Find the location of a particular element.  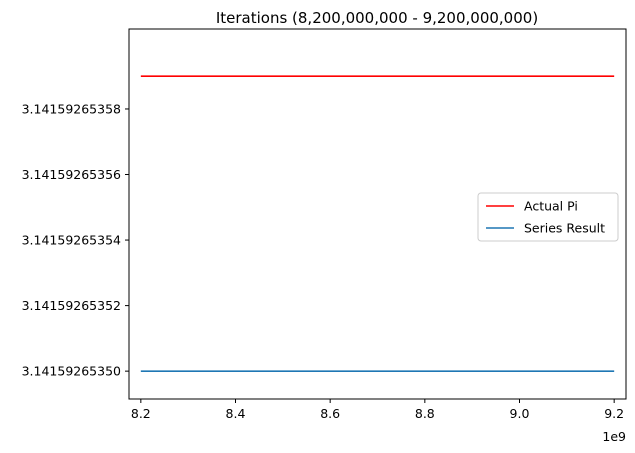

x-tick-label: 8.2 is located at coordinates (141, 413).